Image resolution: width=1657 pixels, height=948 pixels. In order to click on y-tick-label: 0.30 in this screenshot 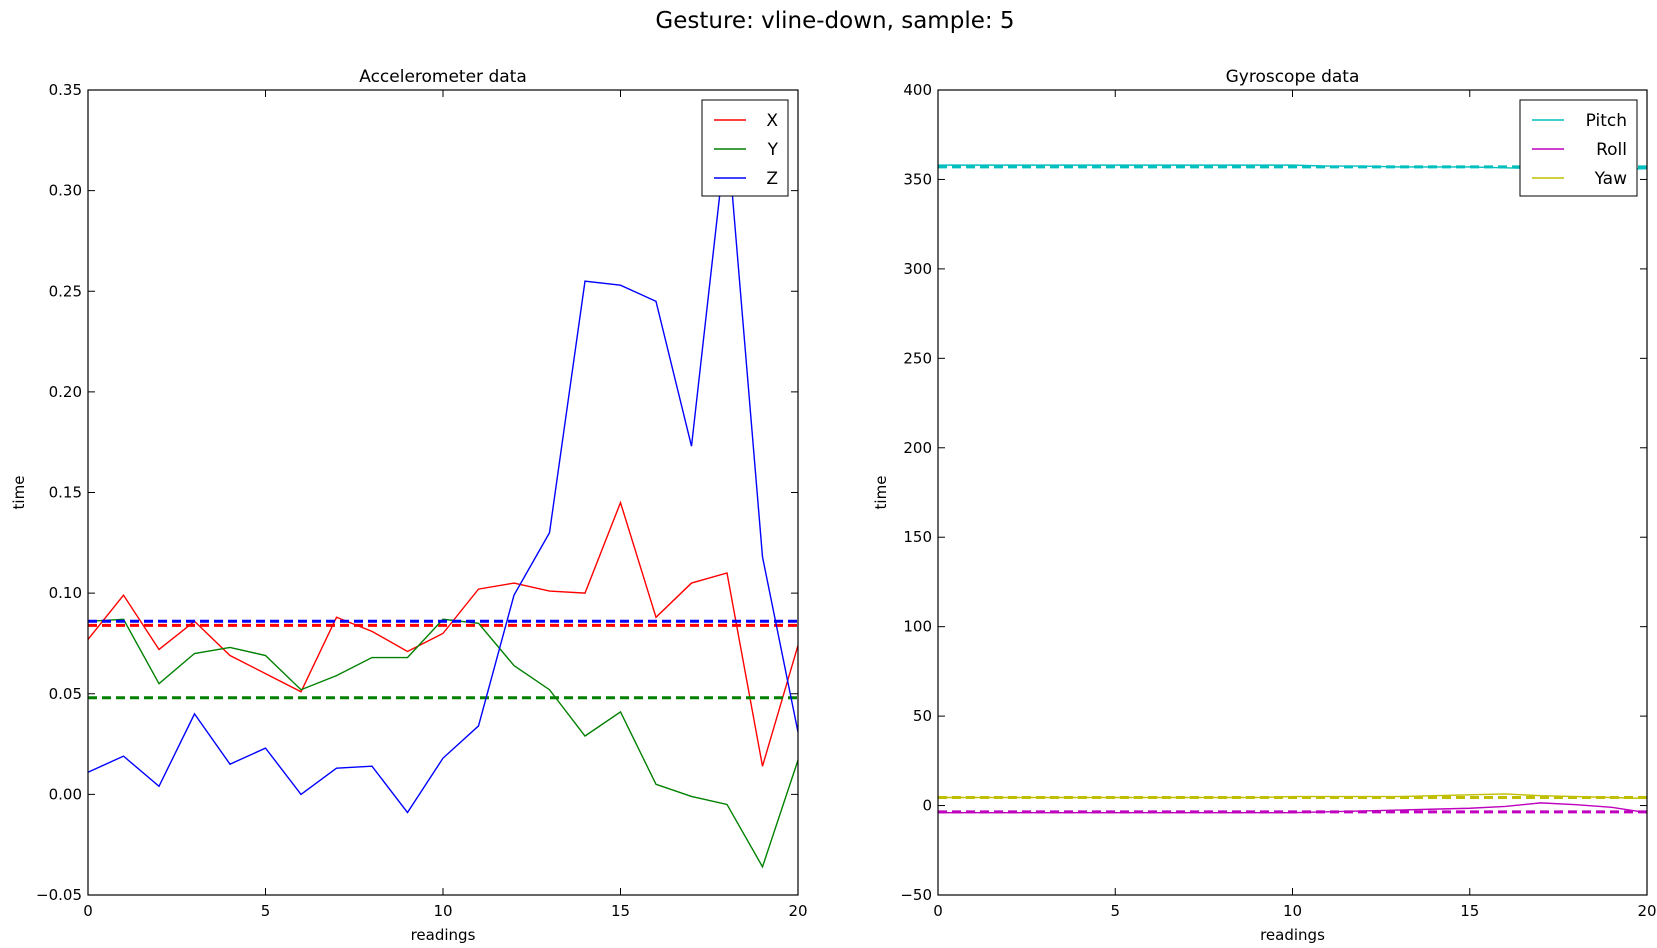, I will do `click(65, 191)`.